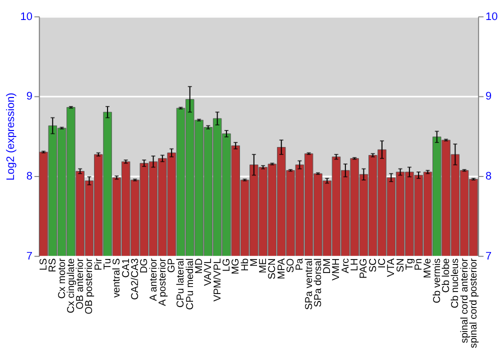 This screenshot has height=350, width=500. I want to click on x-tick-label: Cb lobe, so click(446, 275).